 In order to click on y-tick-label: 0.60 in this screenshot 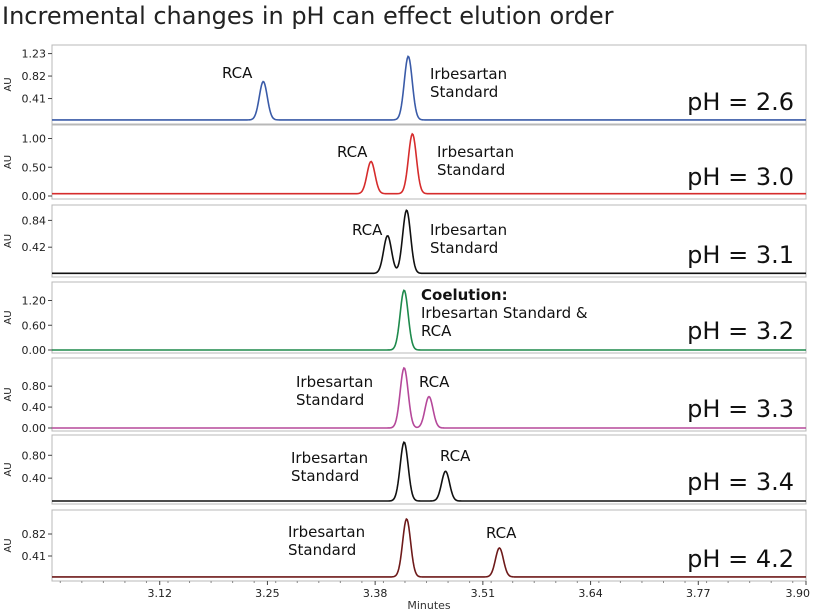, I will do `click(34, 325)`.